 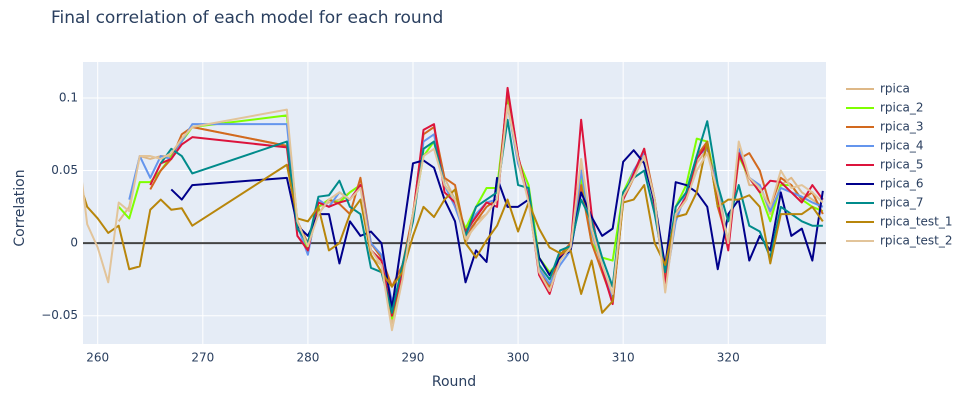 What do you see at coordinates (202, 358) in the screenshot?
I see `x-tick-label: 270` at bounding box center [202, 358].